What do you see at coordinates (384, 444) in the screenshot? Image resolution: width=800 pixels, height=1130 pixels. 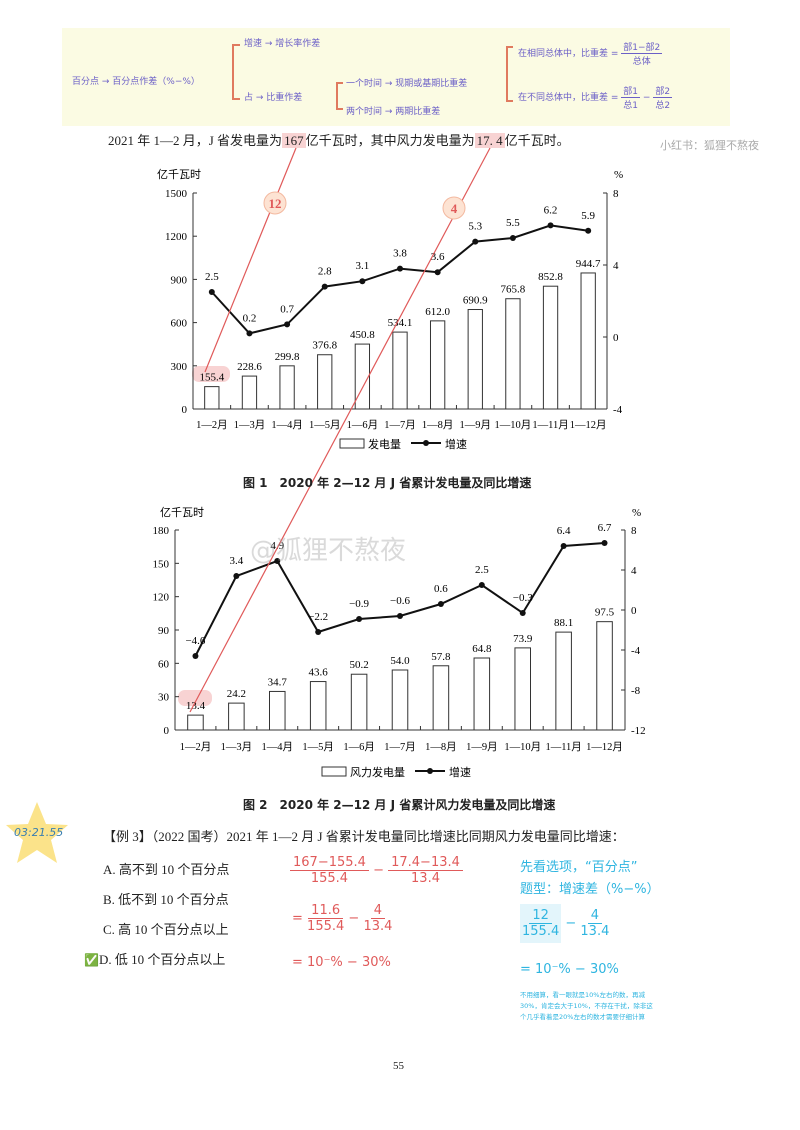 I see `chart1-legend-bar-label: 发电量` at bounding box center [384, 444].